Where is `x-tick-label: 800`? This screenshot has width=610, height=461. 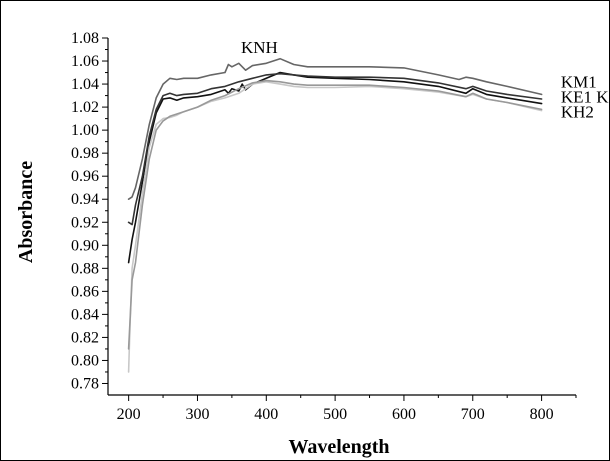 x-tick-label: 800 is located at coordinates (542, 414).